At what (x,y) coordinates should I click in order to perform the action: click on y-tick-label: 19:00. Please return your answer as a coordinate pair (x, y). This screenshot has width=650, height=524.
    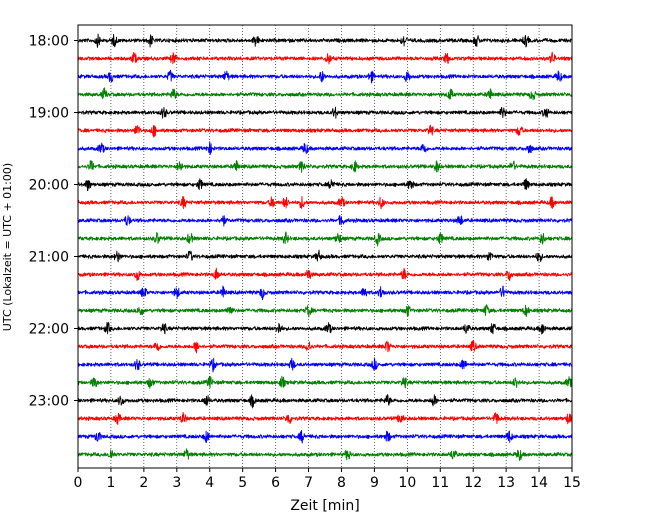
    Looking at the image, I should click on (49, 114).